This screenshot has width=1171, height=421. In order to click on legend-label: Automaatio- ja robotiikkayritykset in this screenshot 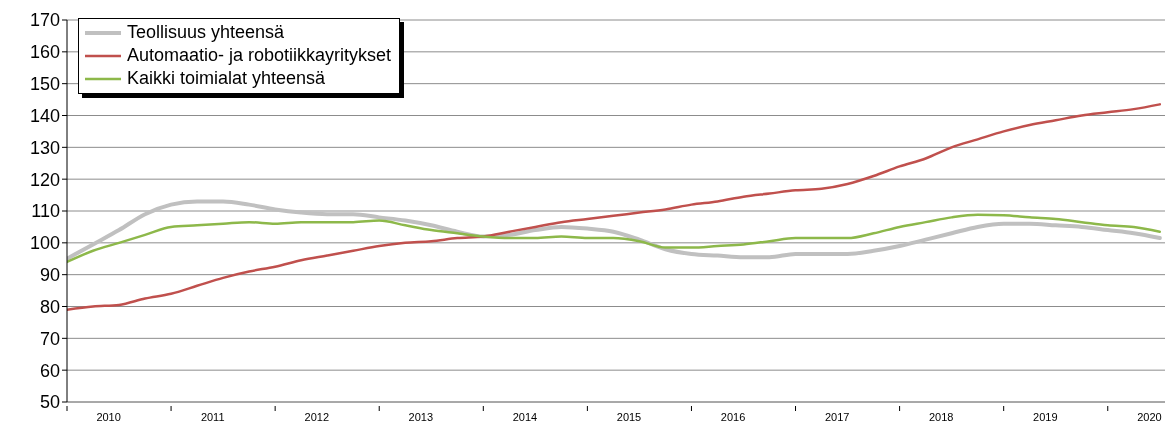, I will do `click(259, 55)`.